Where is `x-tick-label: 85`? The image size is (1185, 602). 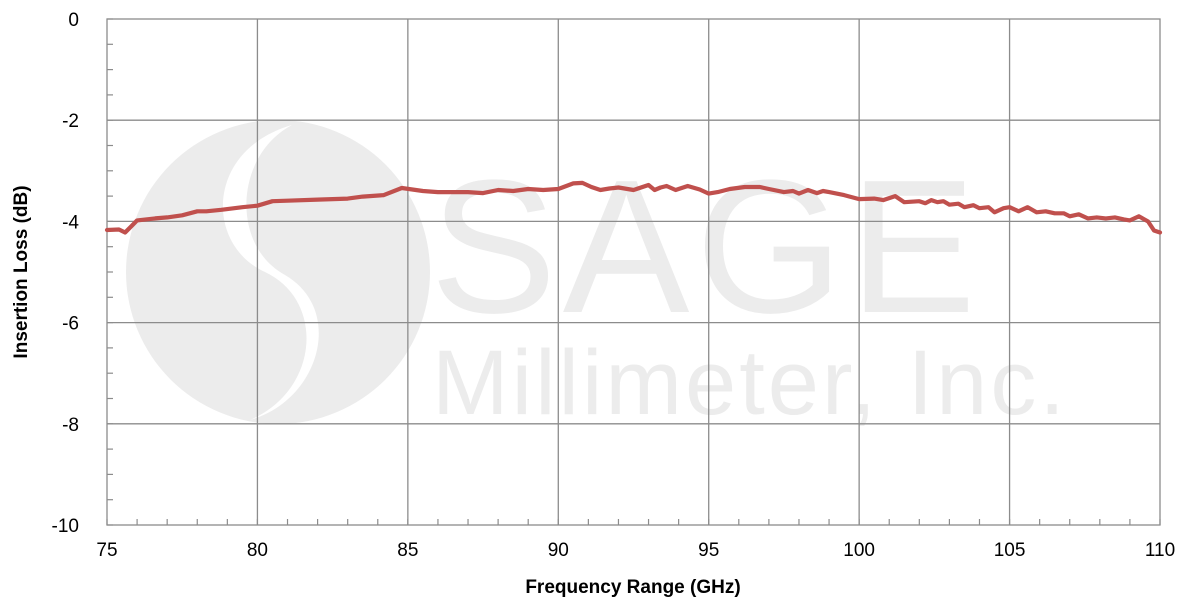
x-tick-label: 85 is located at coordinates (407, 550).